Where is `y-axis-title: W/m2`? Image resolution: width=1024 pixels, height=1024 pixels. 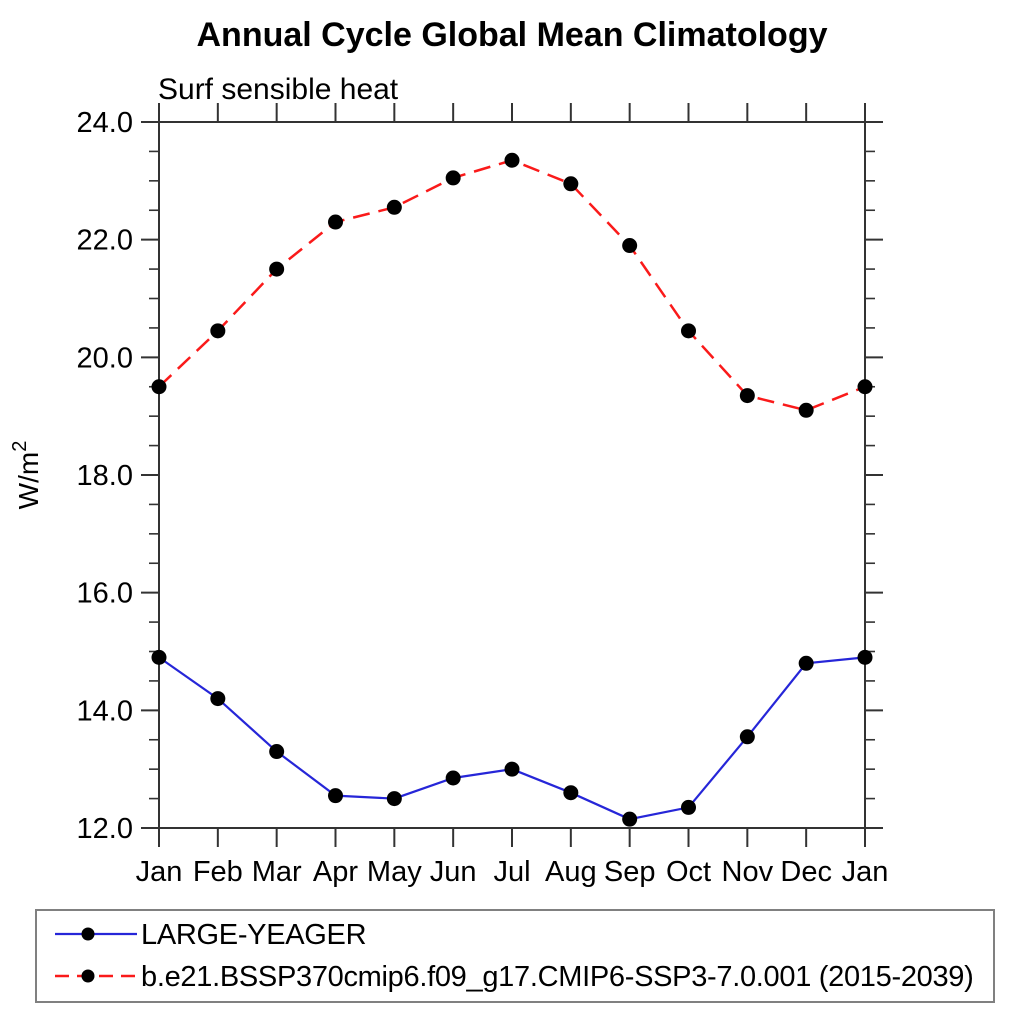
y-axis-title: W/m2 is located at coordinates (26, 475).